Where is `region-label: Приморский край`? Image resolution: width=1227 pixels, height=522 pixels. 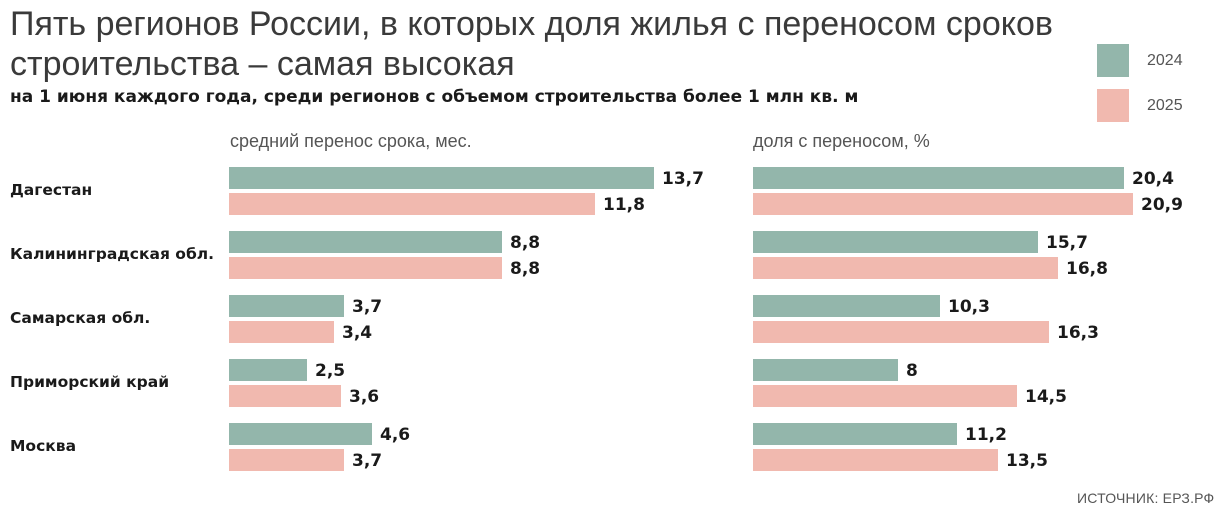
region-label: Приморский край is located at coordinates (90, 382).